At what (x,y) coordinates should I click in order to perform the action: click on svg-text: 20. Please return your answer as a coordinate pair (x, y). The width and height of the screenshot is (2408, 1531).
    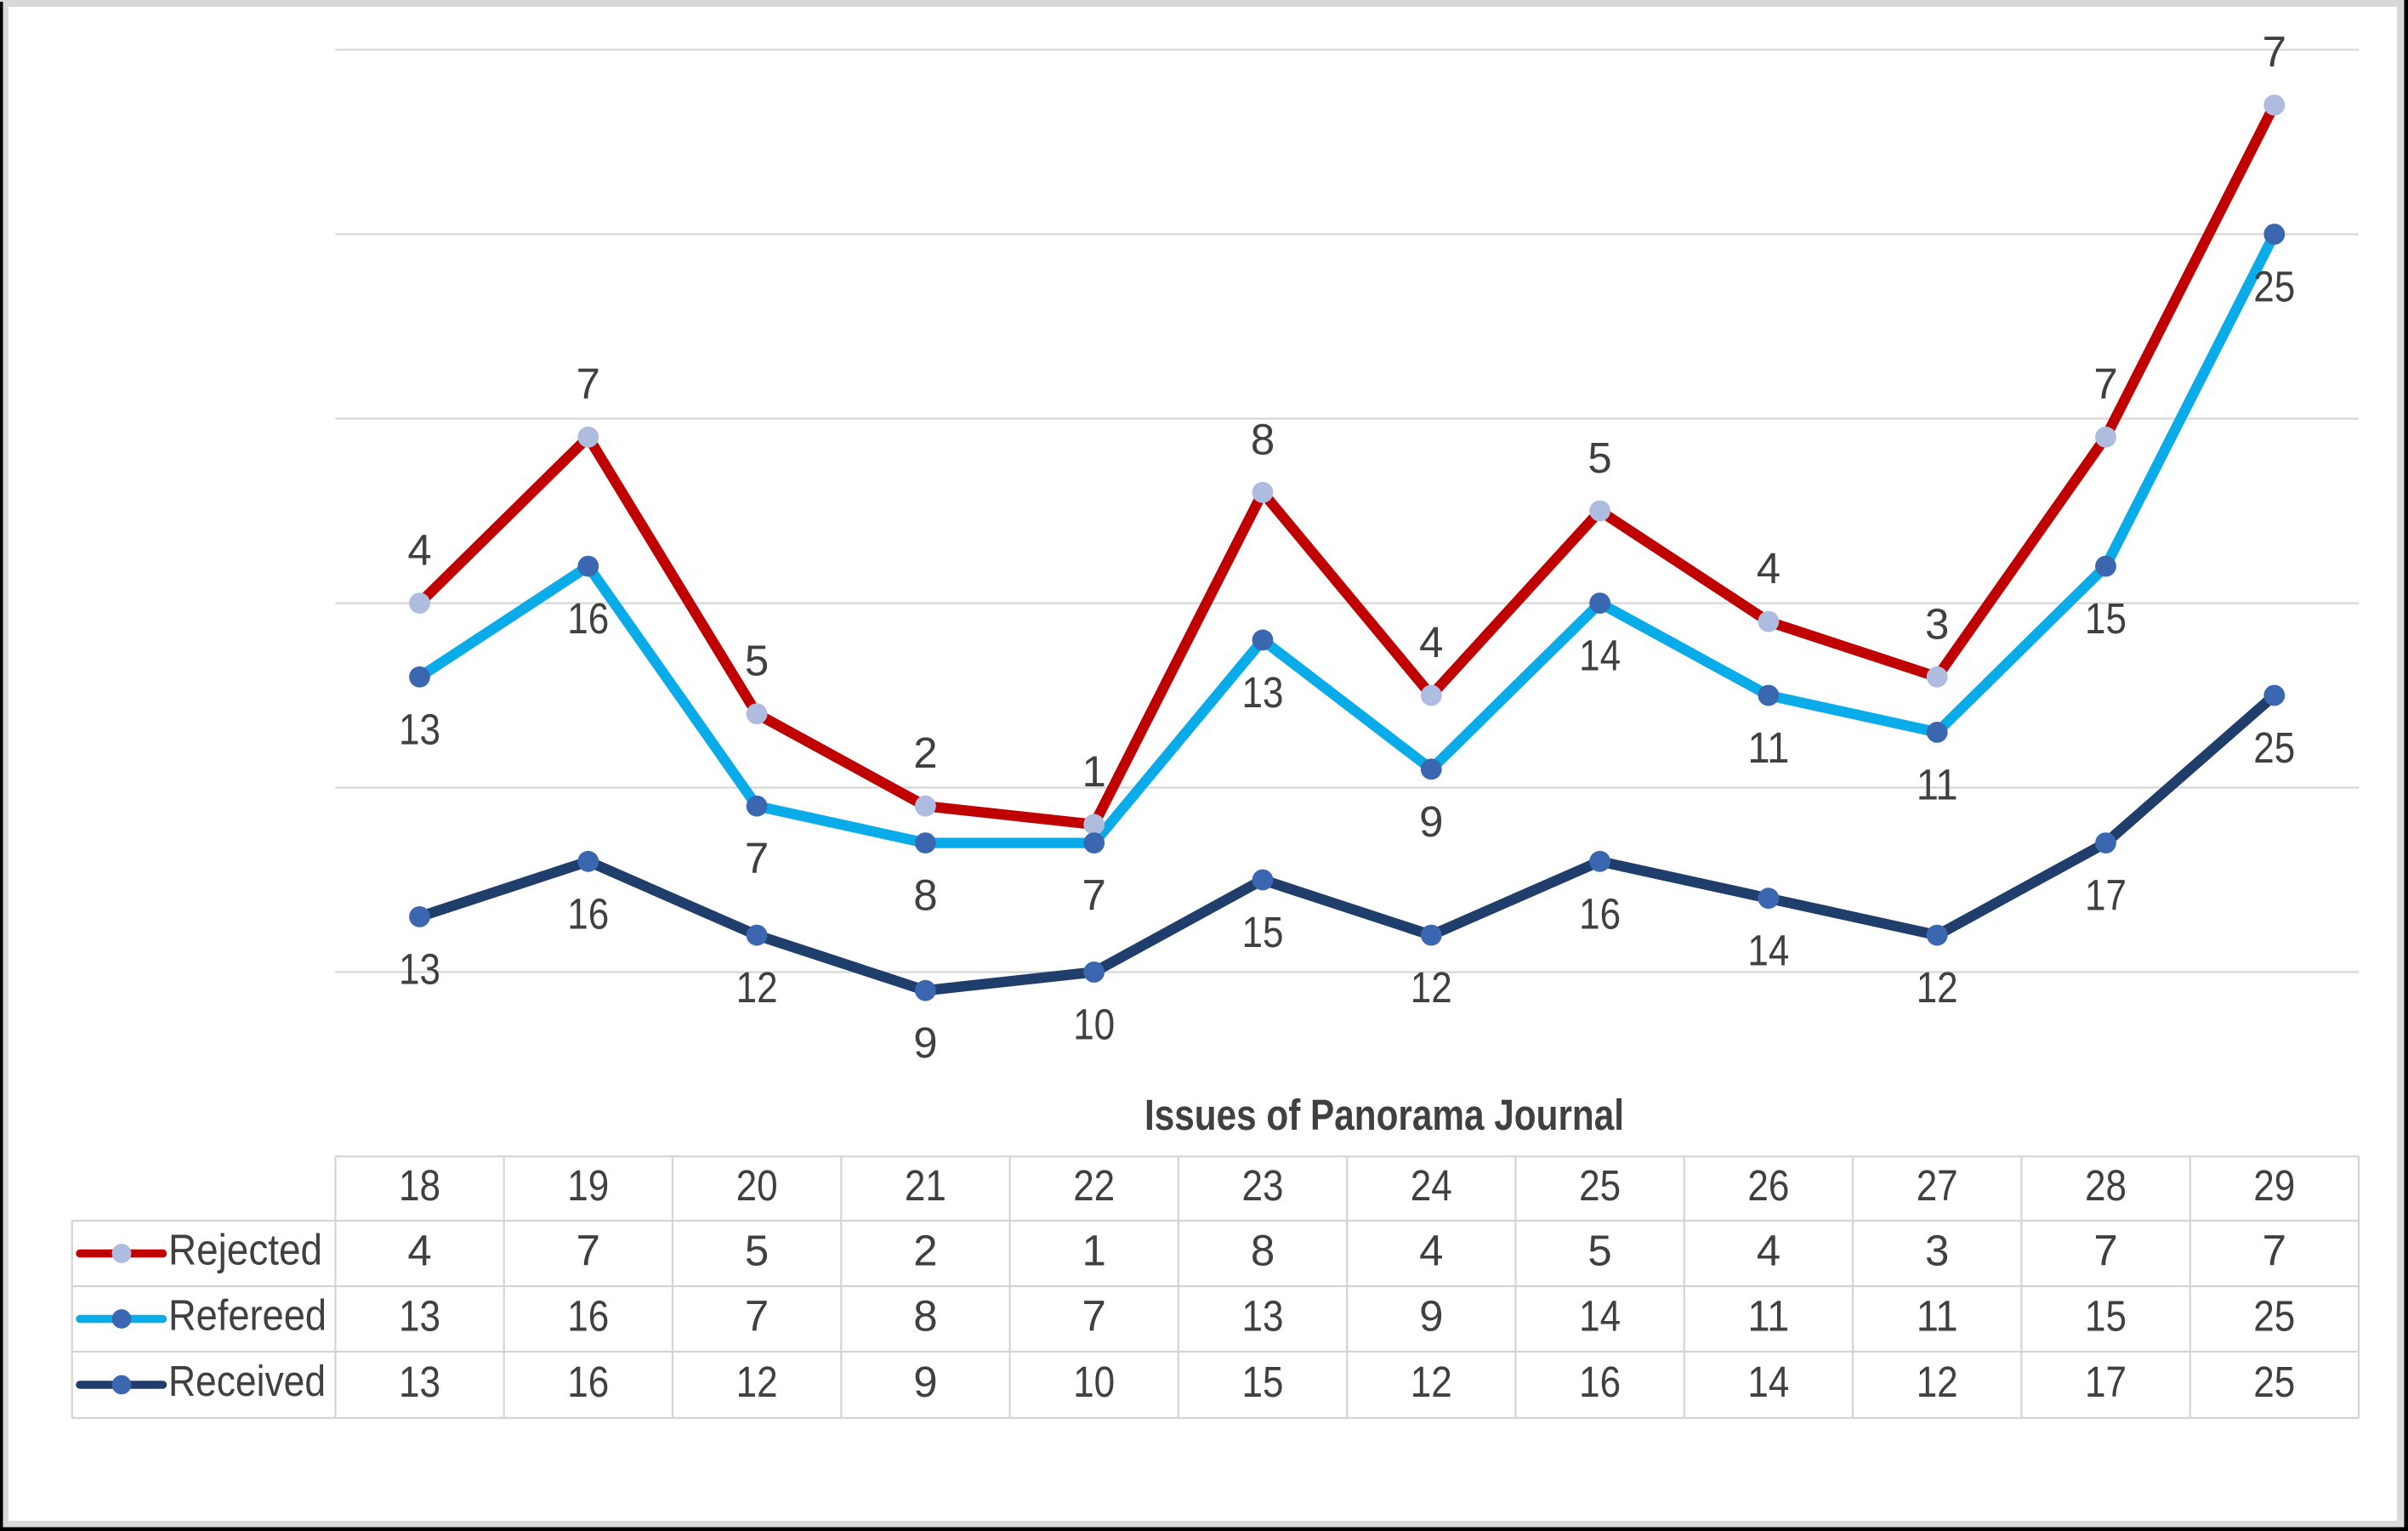
    Looking at the image, I should click on (757, 1186).